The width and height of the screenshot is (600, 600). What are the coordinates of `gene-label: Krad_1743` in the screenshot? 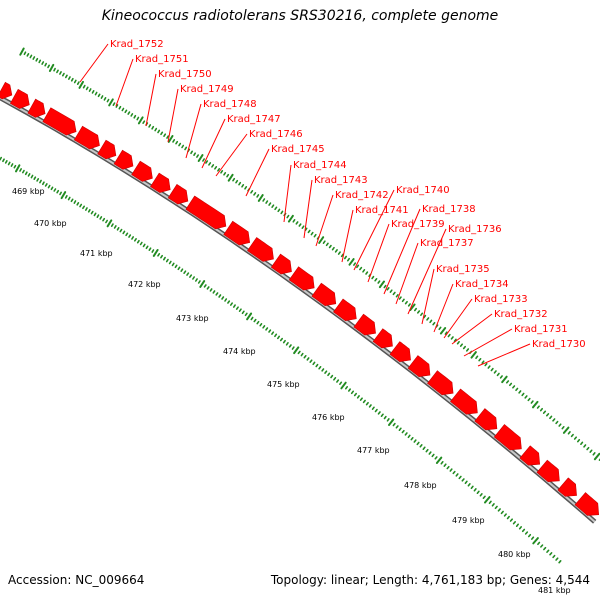 It's located at (341, 180).